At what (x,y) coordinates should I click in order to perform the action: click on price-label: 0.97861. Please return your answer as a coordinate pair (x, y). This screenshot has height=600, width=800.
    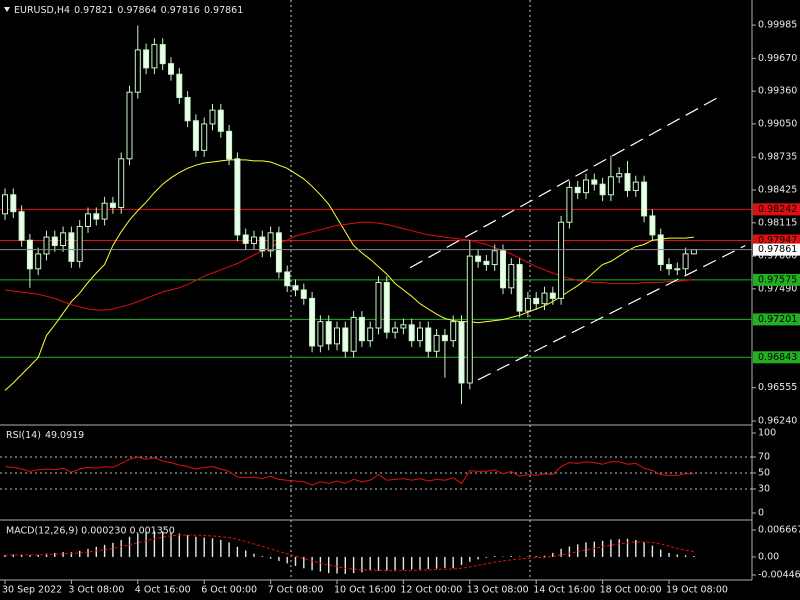
    Looking at the image, I should click on (777, 249).